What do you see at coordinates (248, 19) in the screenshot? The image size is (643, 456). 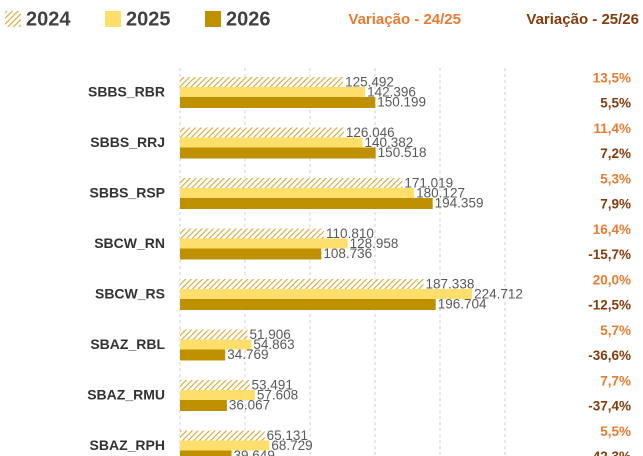 I see `legend-label: 2026` at bounding box center [248, 19].